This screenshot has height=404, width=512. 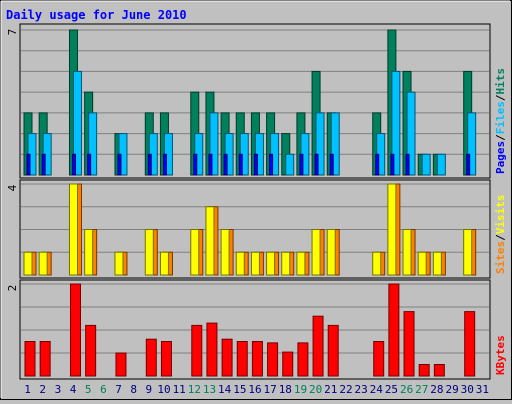 I want to click on legend-hits-files-pages: Pages/Files/Hits, so click(x=500, y=121).